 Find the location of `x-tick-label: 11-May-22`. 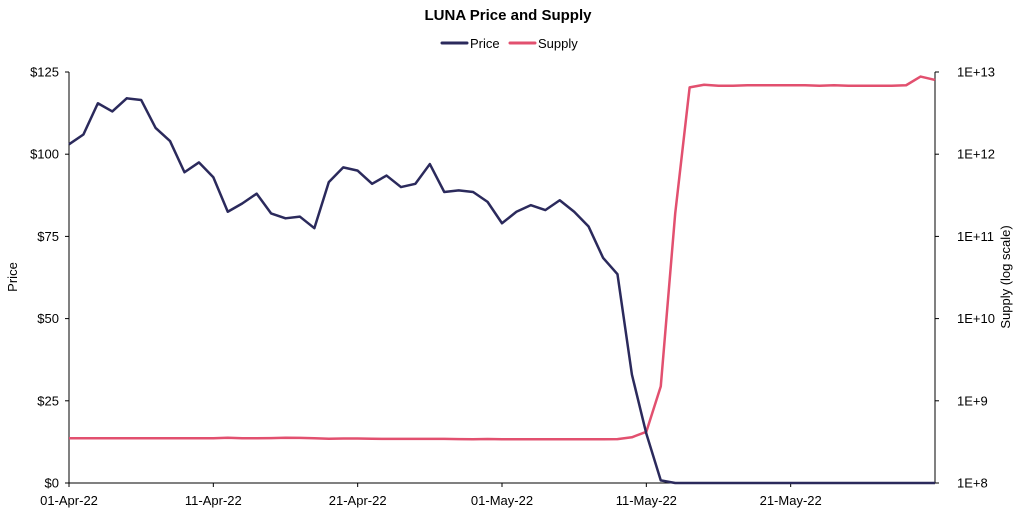

x-tick-label: 11-May-22 is located at coordinates (646, 500).